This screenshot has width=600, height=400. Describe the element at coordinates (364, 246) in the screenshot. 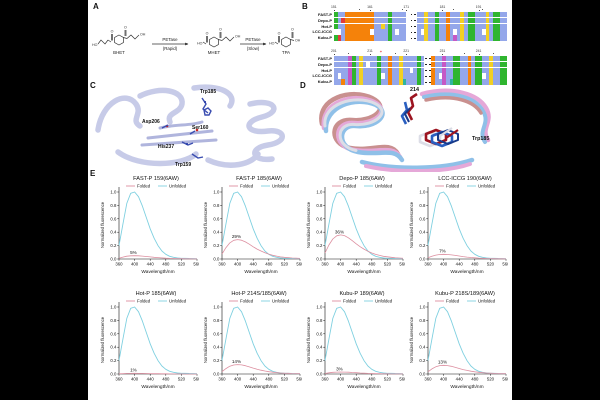

I see `folded-curve` at that location.